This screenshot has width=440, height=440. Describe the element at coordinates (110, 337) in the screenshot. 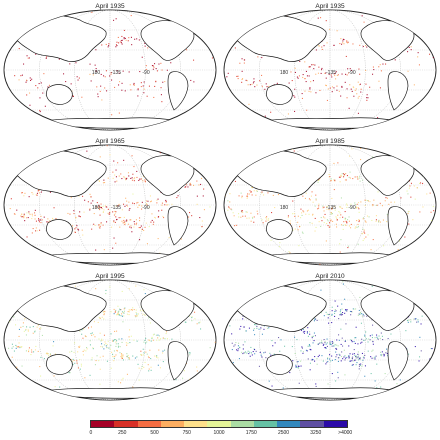

I see `map-panel: April 1995` at that location.